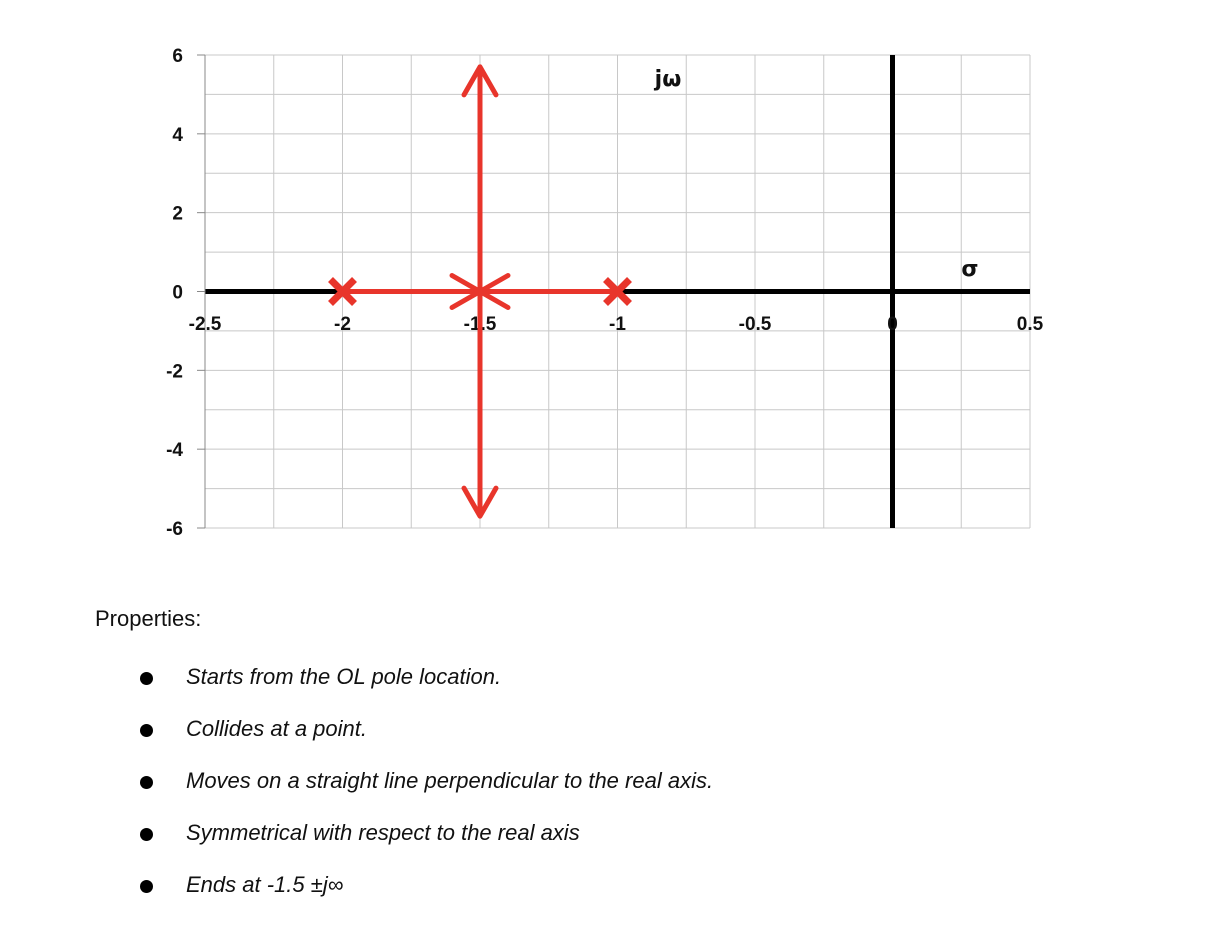  What do you see at coordinates (892, 324) in the screenshot?
I see `x-tick-label: 0` at bounding box center [892, 324].